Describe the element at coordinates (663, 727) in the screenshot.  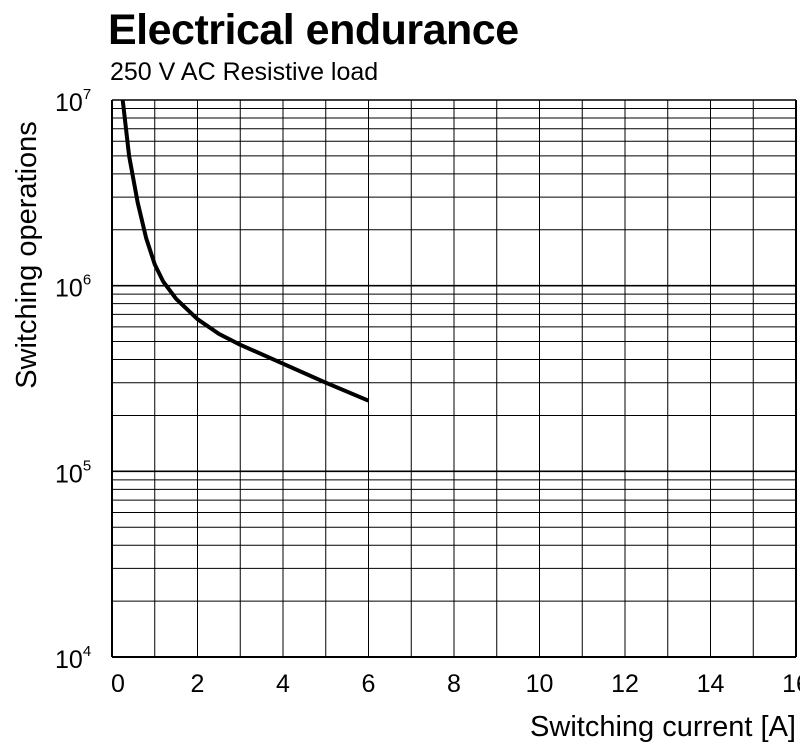
I see `x-axis-label: Switching current [A]` at that location.